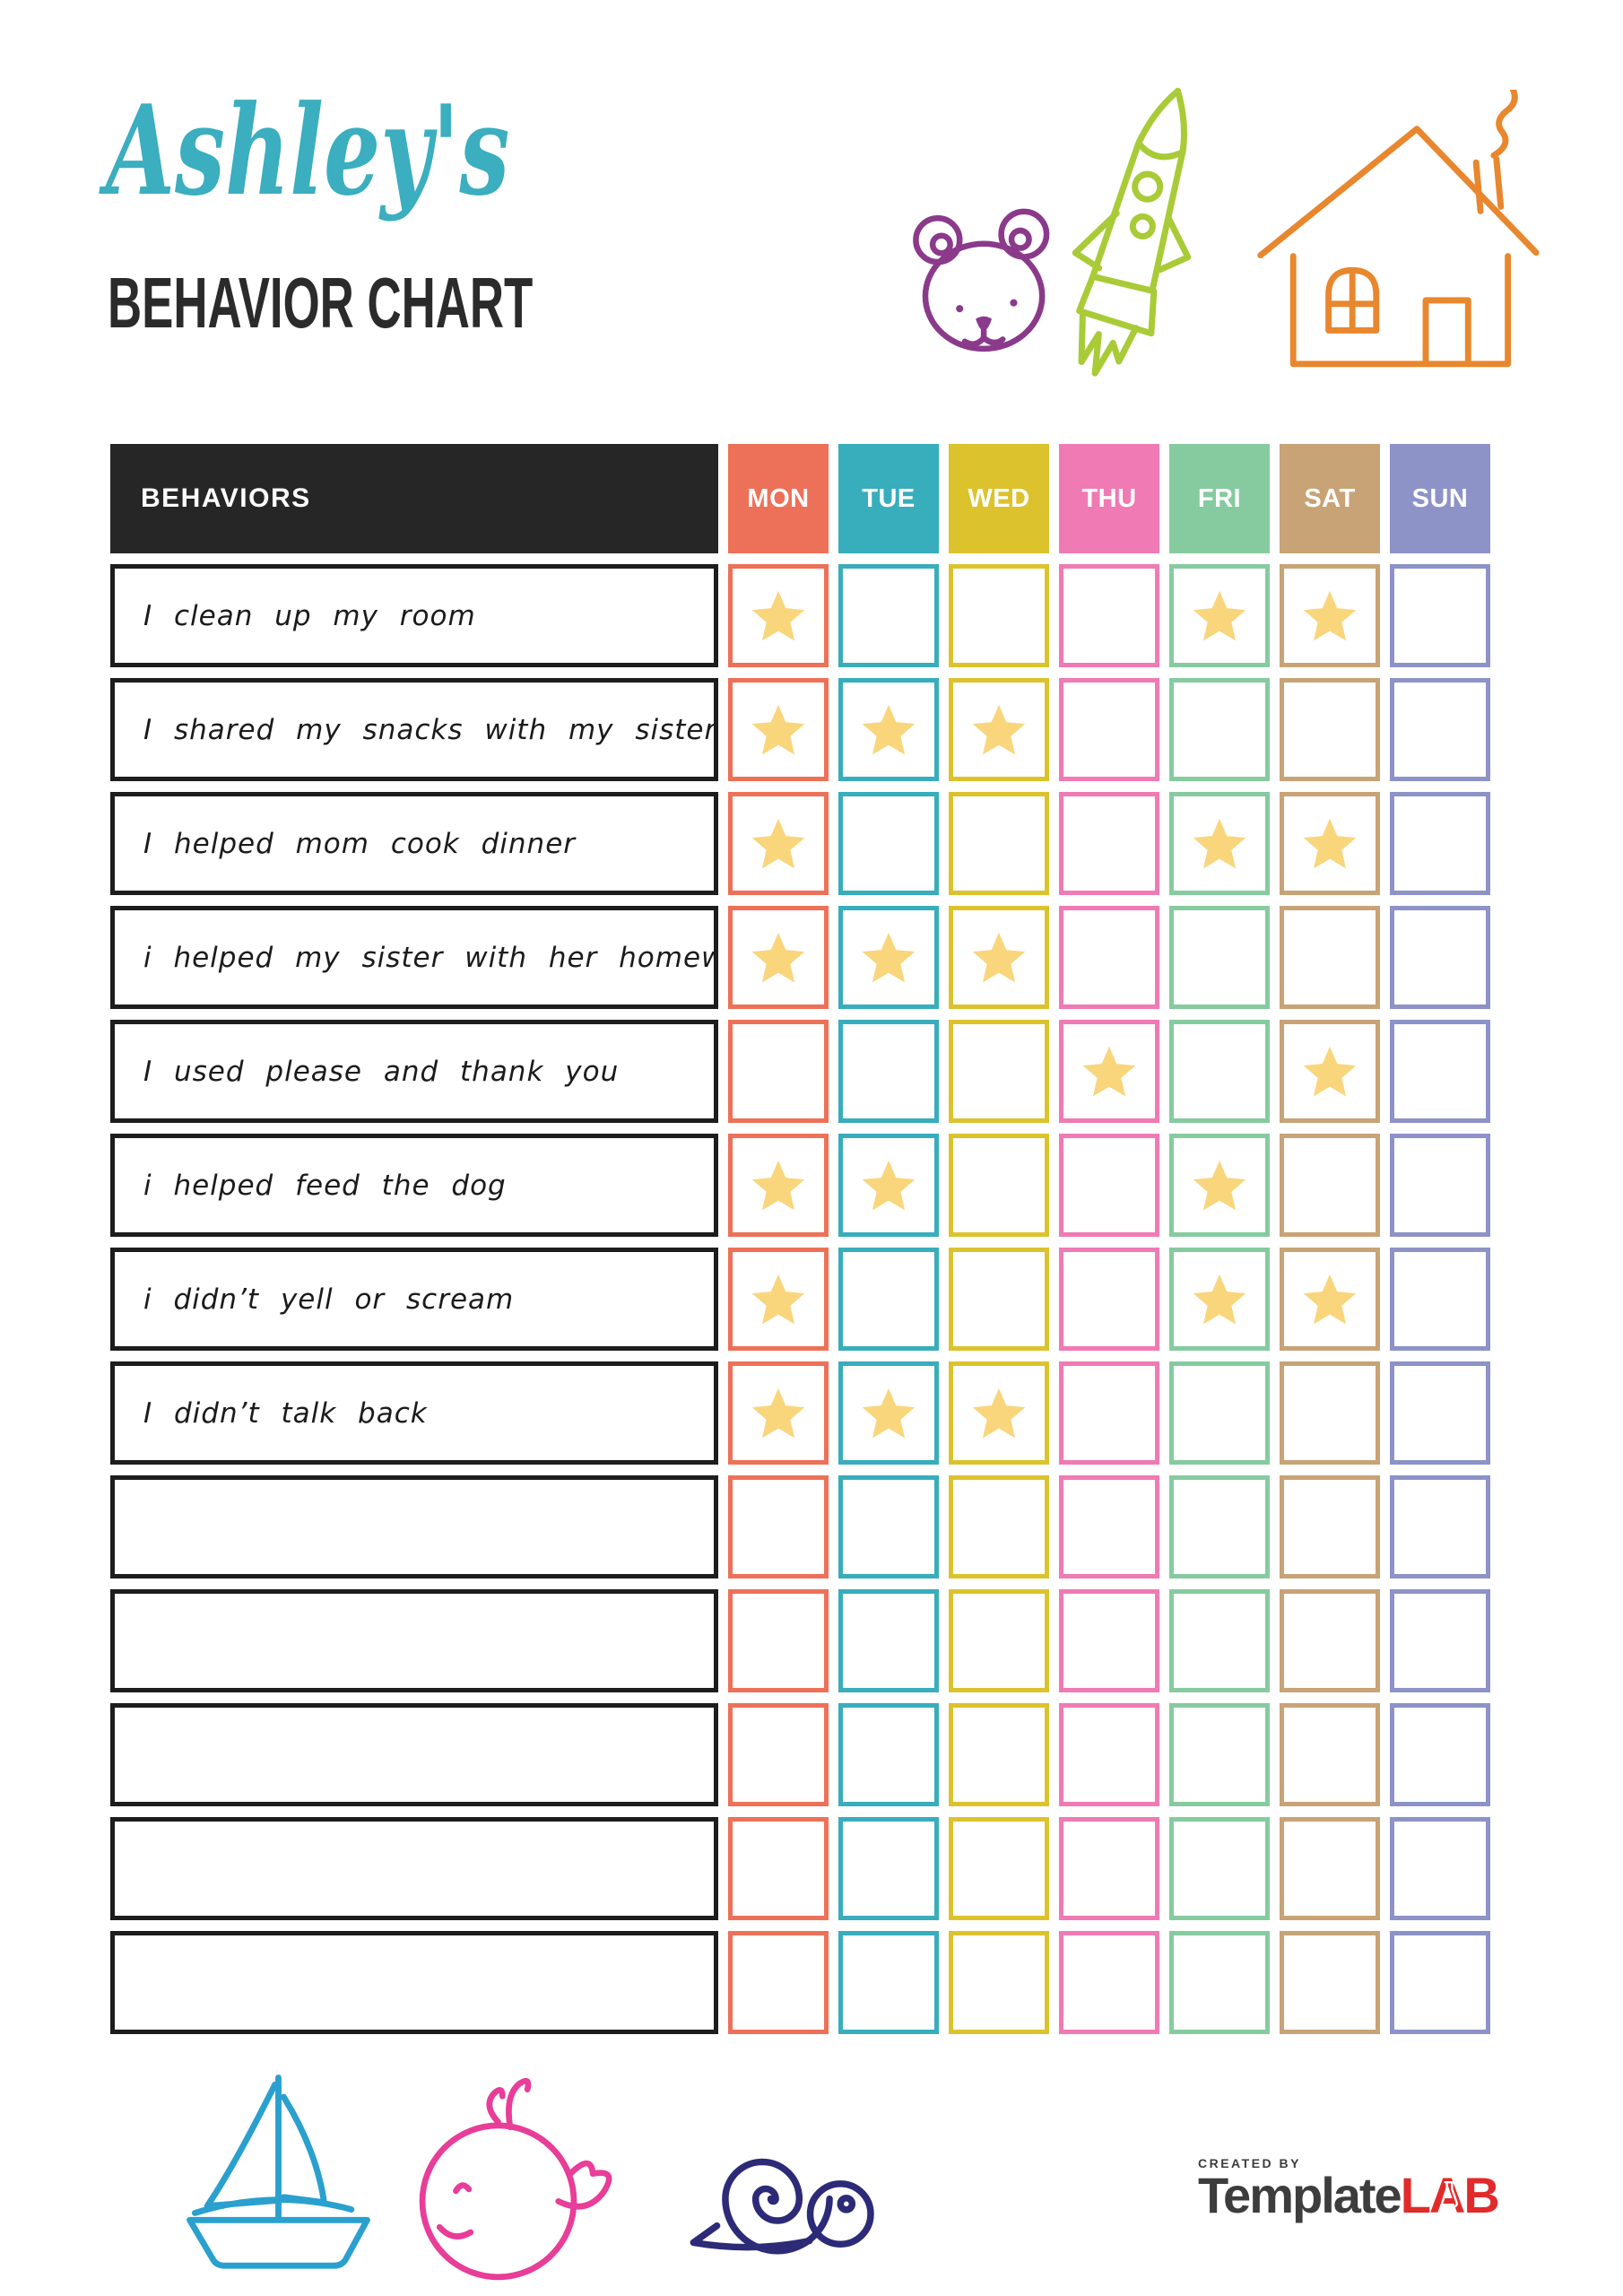  Describe the element at coordinates (778, 1413) in the screenshot. I see `day-cell-mon-row8` at that location.